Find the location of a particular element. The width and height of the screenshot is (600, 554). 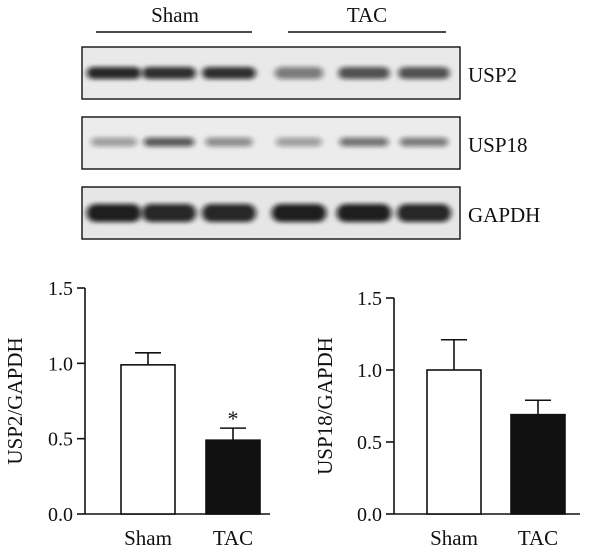

protein-label-usp18: USP18 is located at coordinates (498, 145).